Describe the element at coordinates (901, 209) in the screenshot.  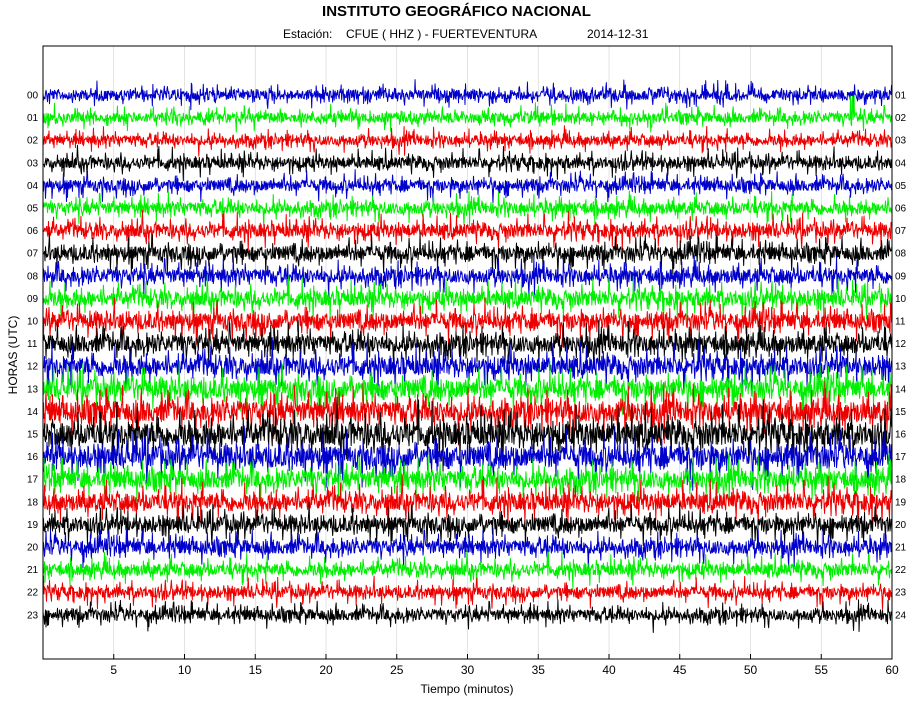
I see `right-hour-label: 06` at that location.